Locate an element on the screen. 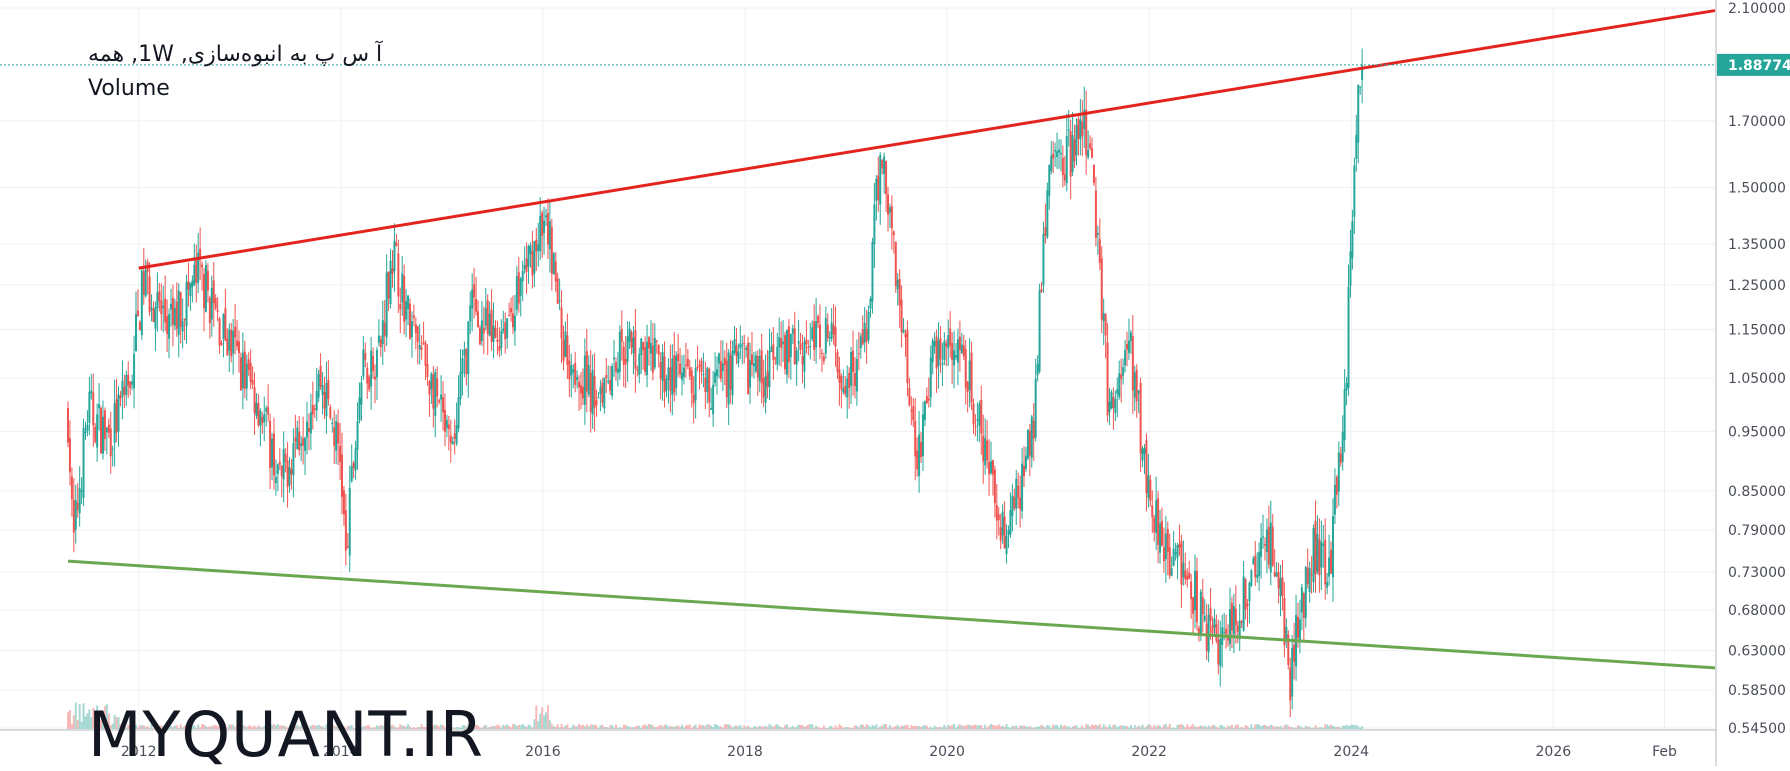 This screenshot has width=1790, height=771. current-price-badge is located at coordinates (1753, 64).